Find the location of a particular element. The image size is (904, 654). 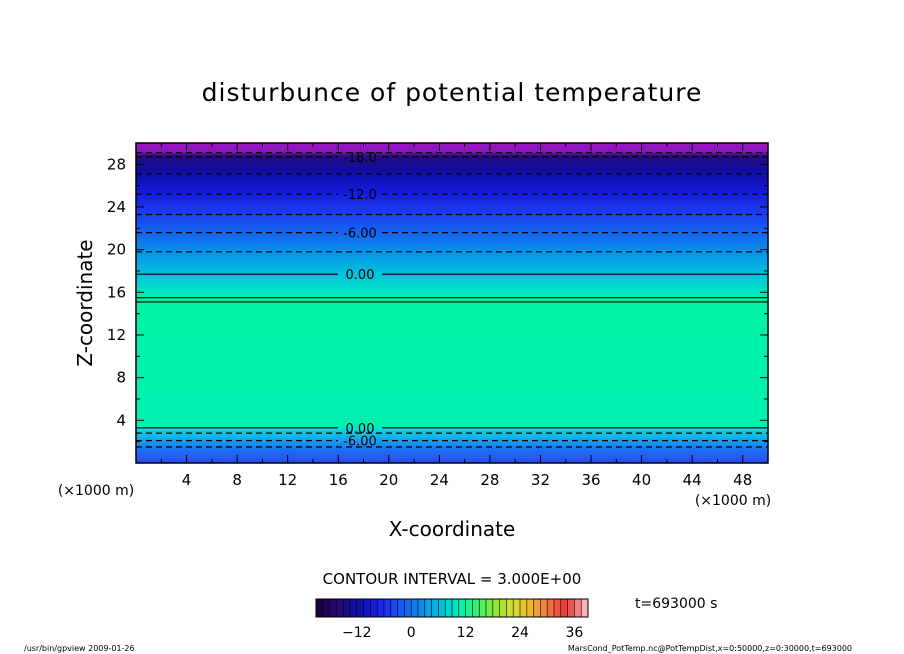

x-tick-labels: 4 8 12 16 20 24 28 32 36 40 44 48 is located at coordinates (467, 480).